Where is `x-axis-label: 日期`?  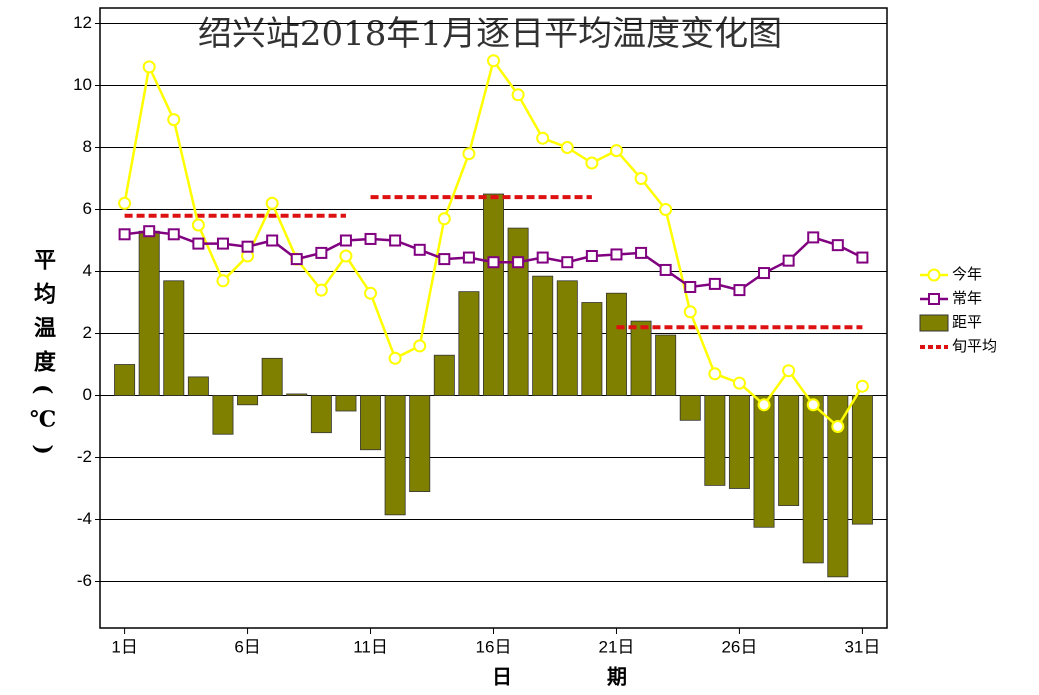 x-axis-label: 日期 is located at coordinates (607, 676).